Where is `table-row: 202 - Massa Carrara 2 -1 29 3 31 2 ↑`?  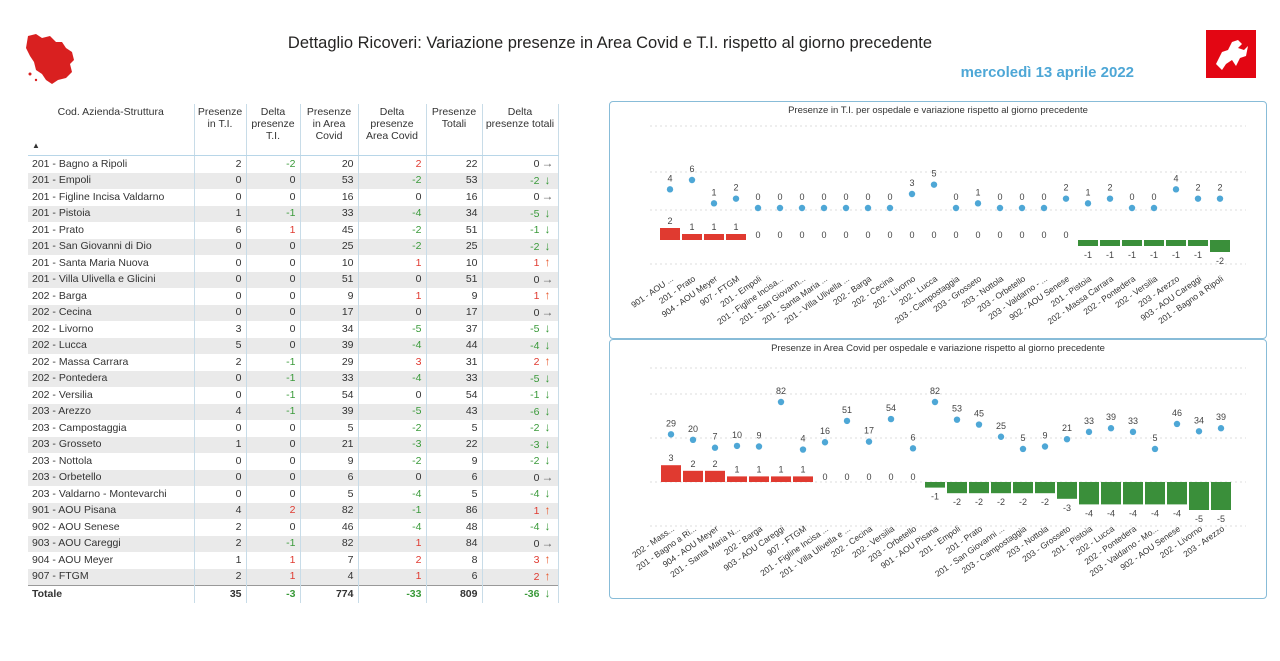 table-row: 202 - Massa Carrara 2 -1 29 3 31 2 ↑ is located at coordinates (293, 362).